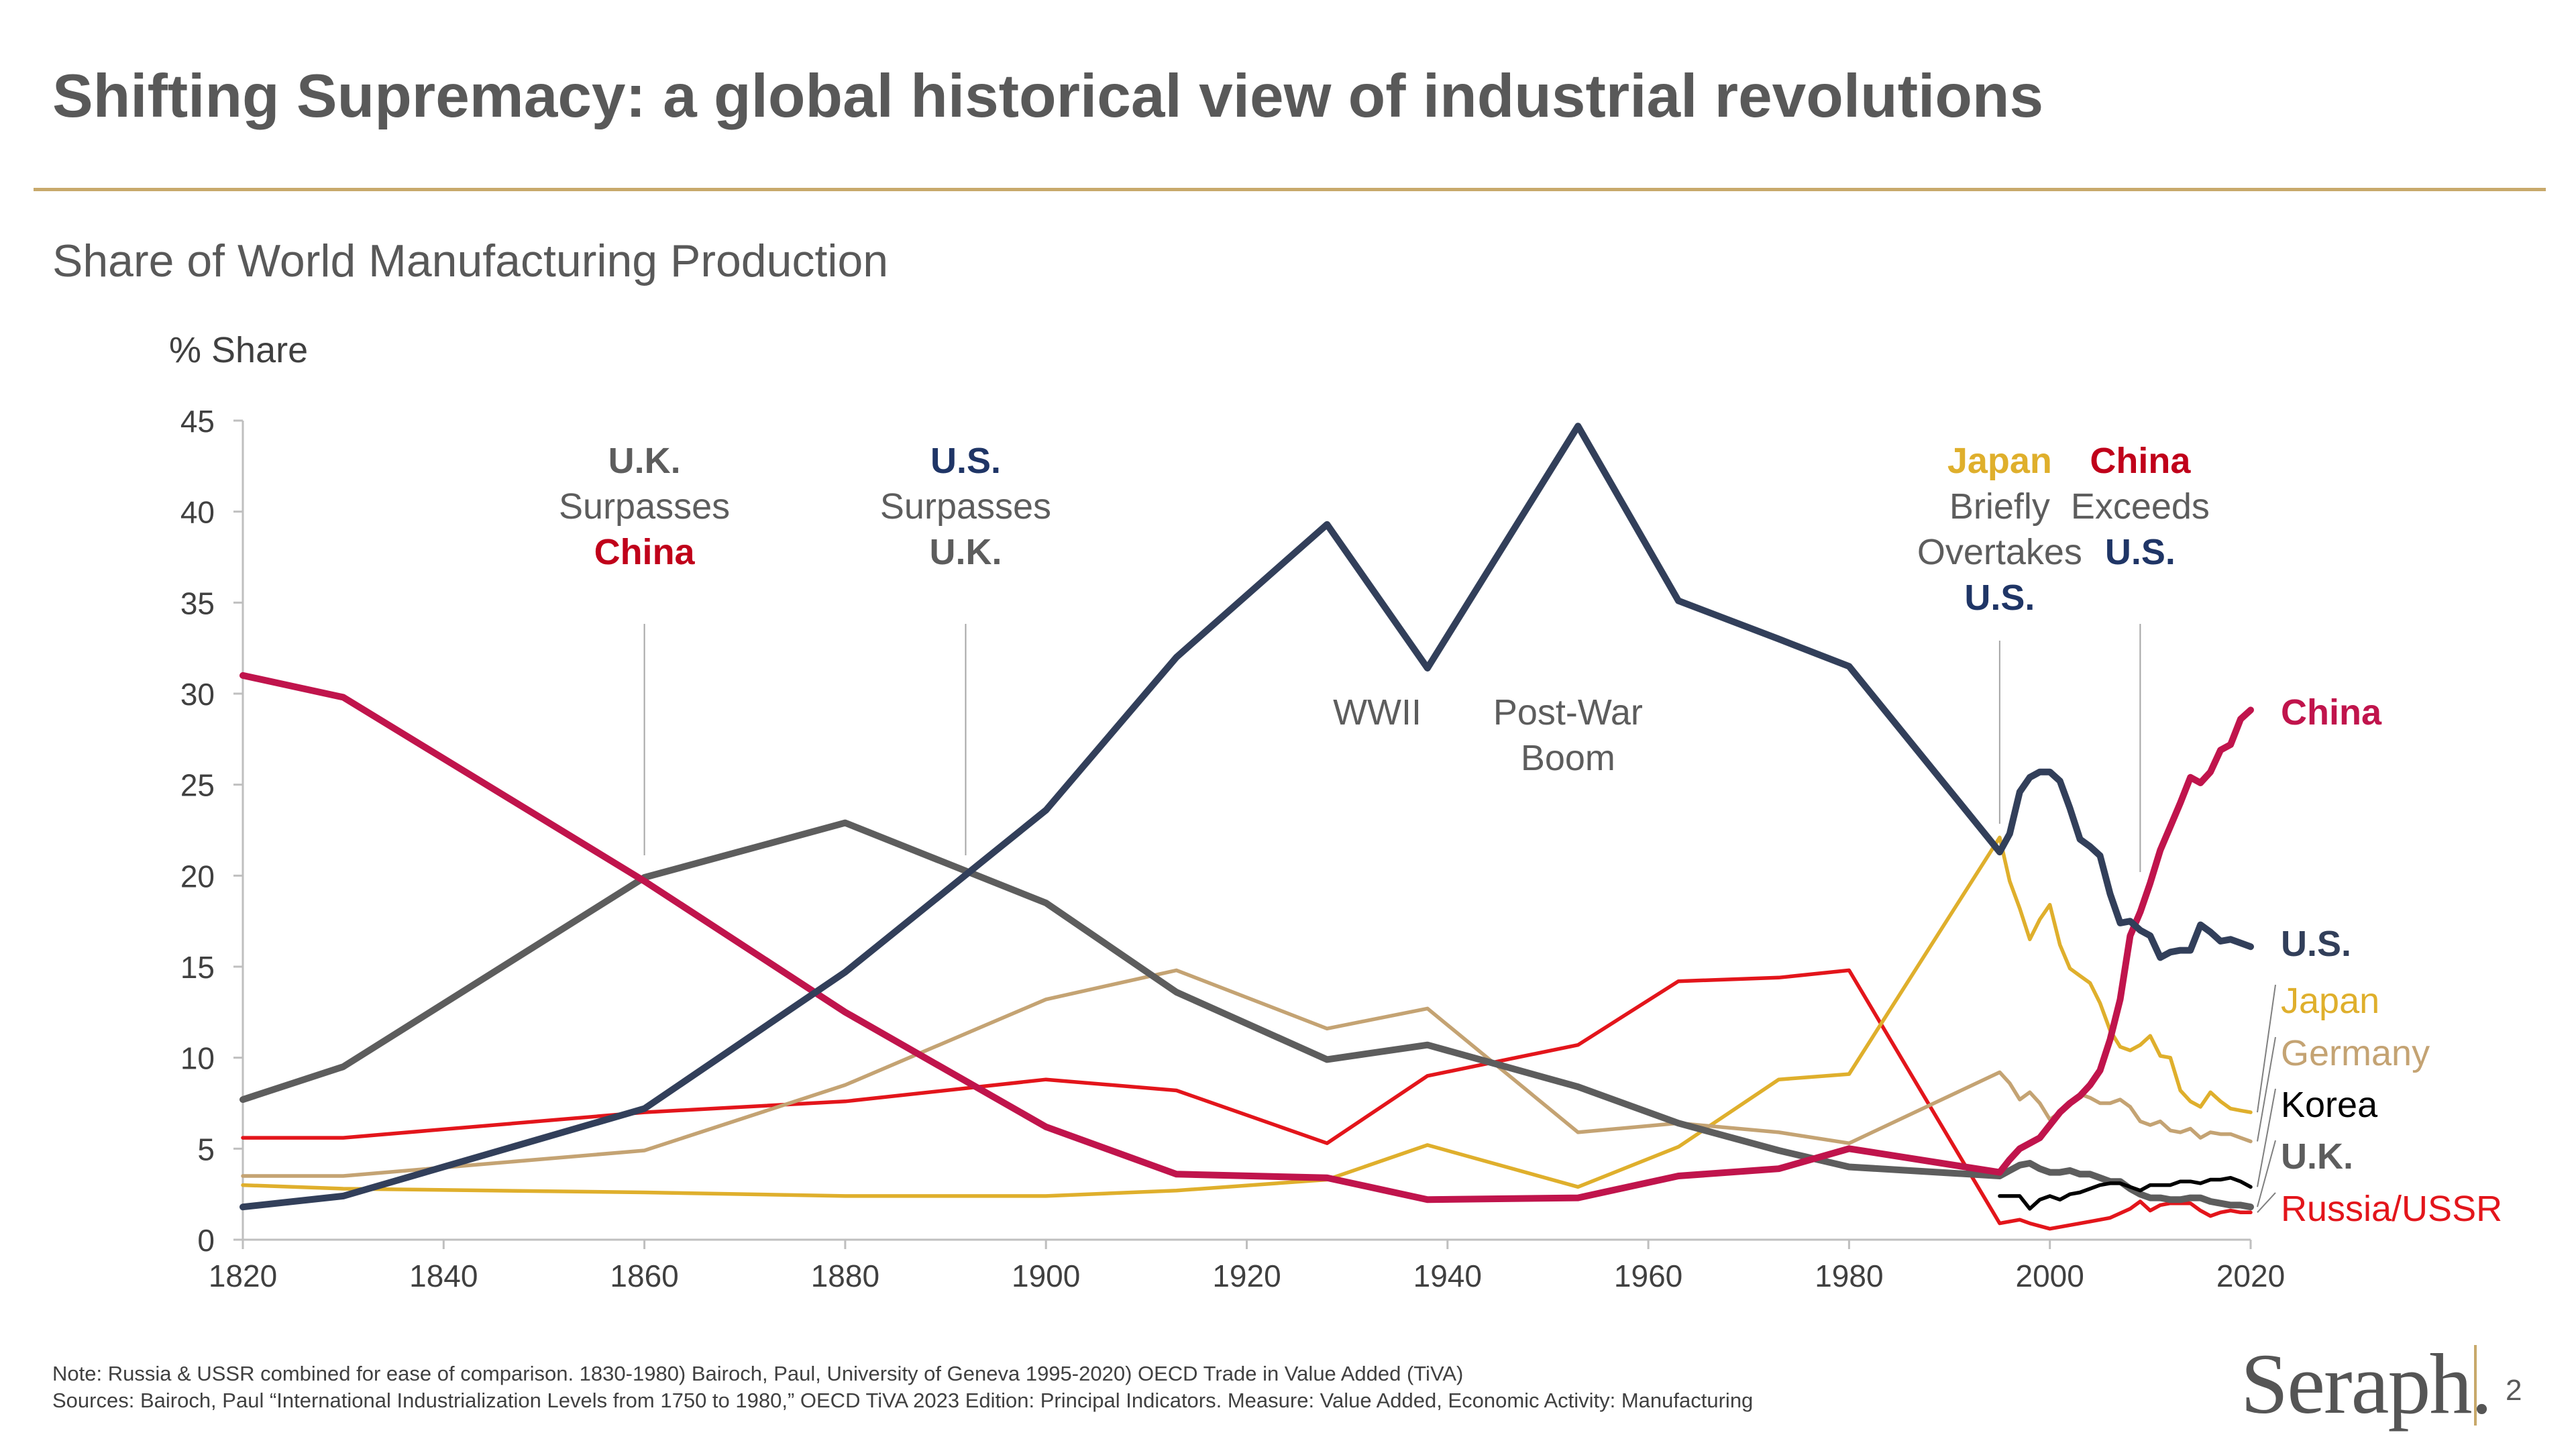  I want to click on series-label-korea: Korea, so click(2329, 1105).